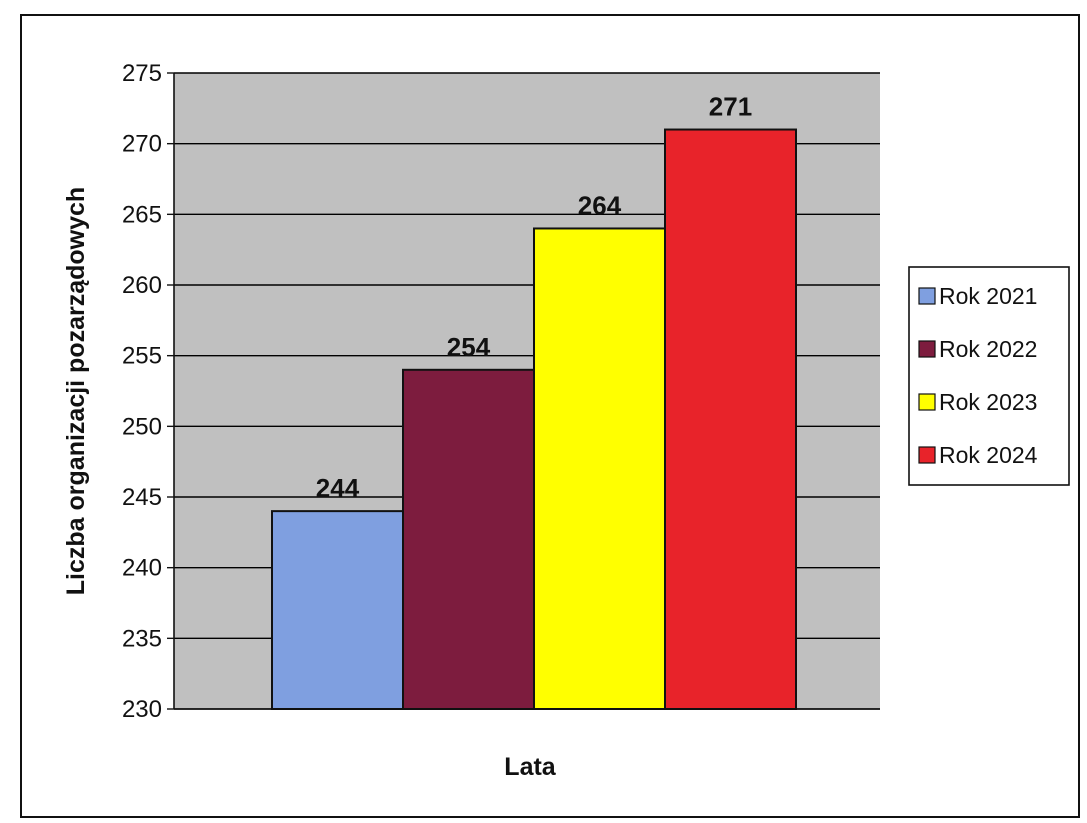 This screenshot has height=823, width=1087. I want to click on legend-swatch-rok-2022, so click(927, 349).